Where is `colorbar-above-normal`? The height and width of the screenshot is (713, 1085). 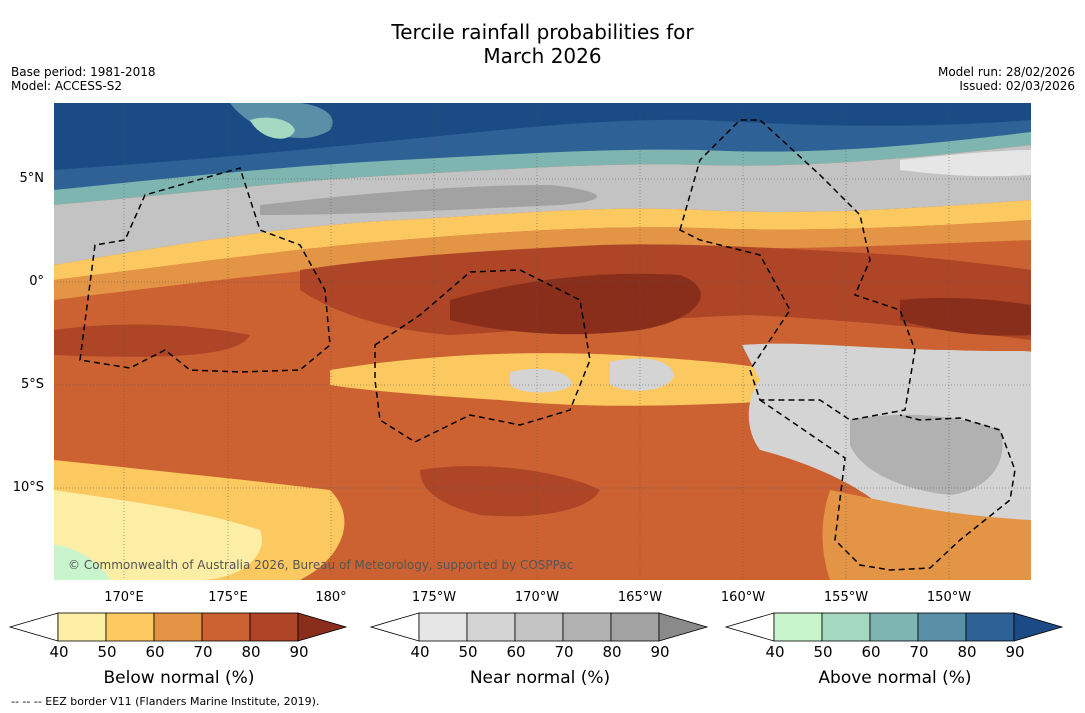
colorbar-above-normal is located at coordinates (894, 627).